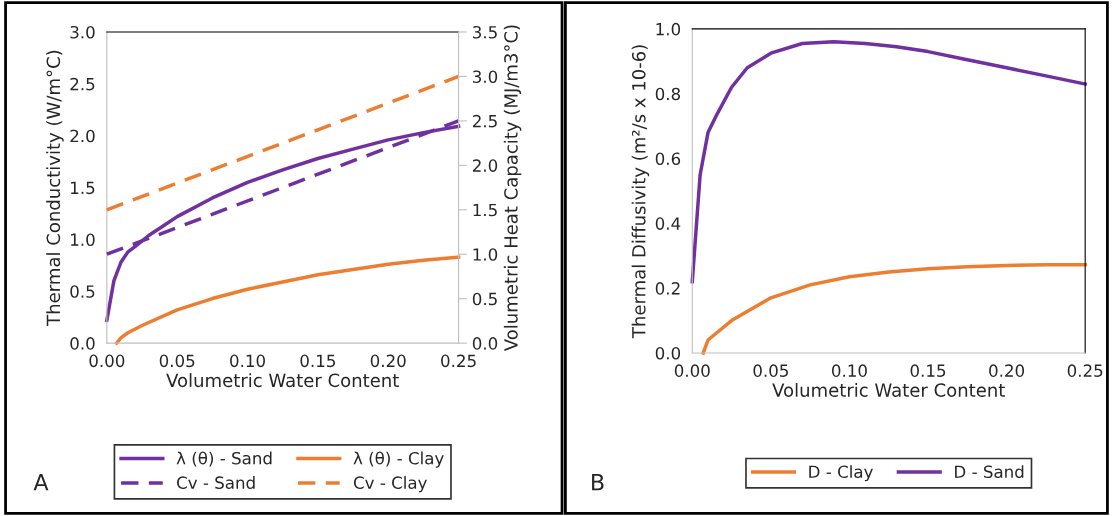 This screenshot has height=516, width=1113. I want to click on y-tick-label: 2.0, so click(82, 136).